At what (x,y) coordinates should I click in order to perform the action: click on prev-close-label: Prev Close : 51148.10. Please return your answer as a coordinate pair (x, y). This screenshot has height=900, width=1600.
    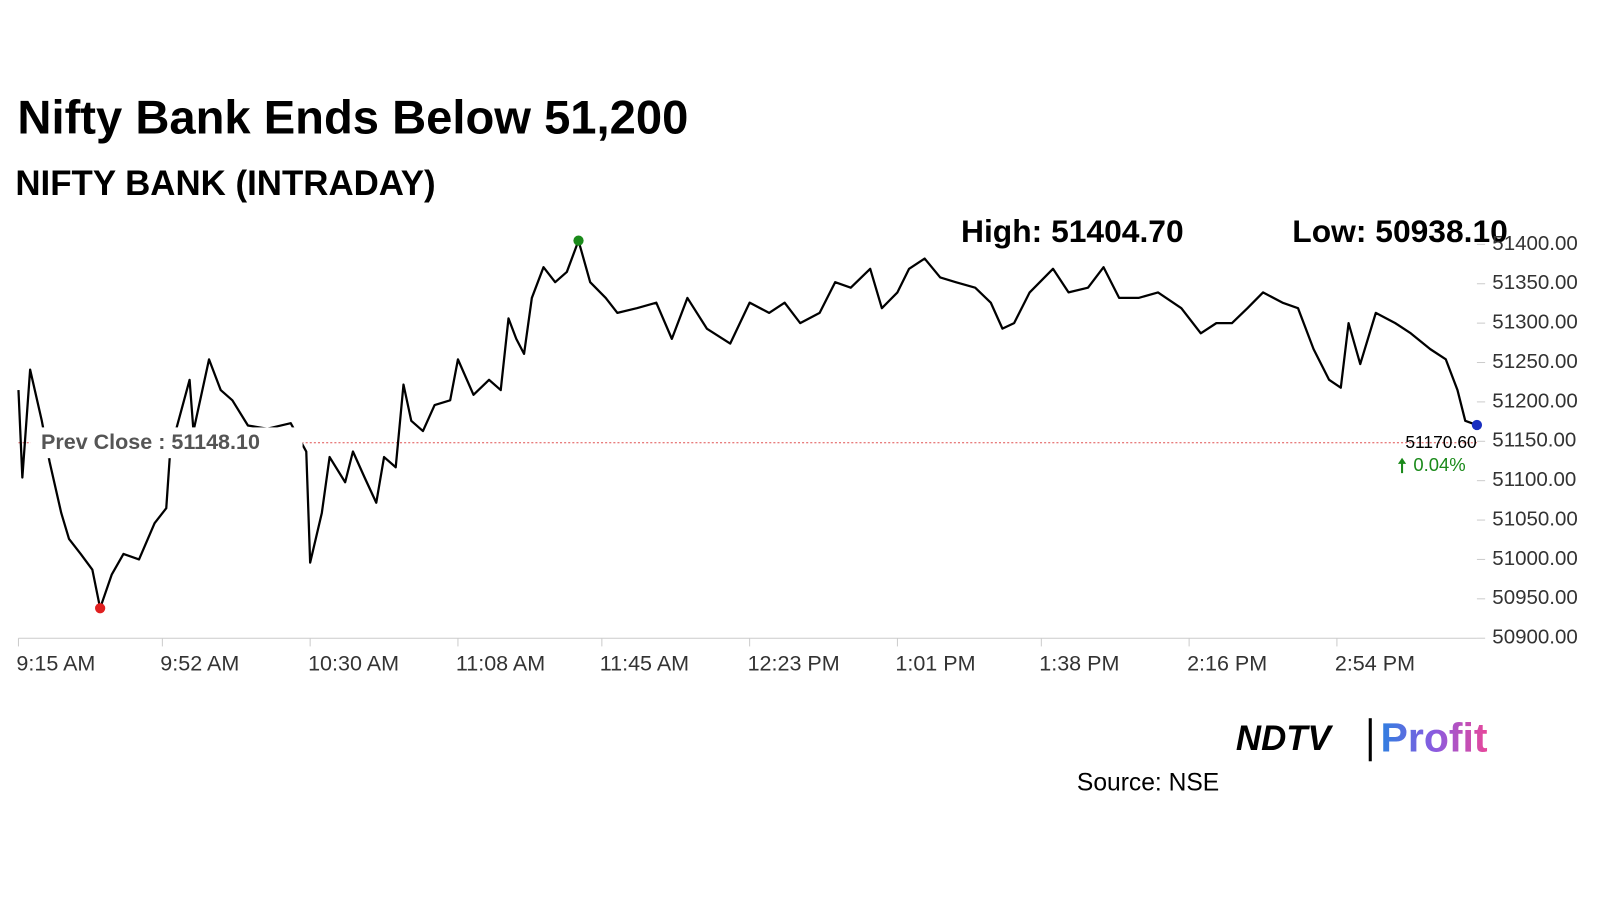
    Looking at the image, I should click on (150, 441).